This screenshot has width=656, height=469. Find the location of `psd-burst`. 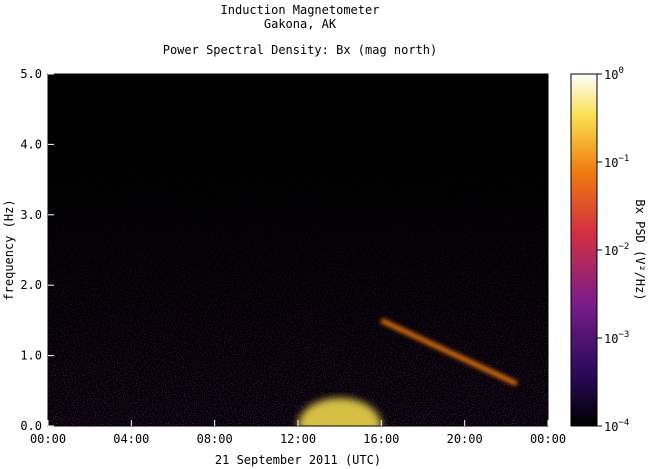

psd-burst is located at coordinates (340, 411).